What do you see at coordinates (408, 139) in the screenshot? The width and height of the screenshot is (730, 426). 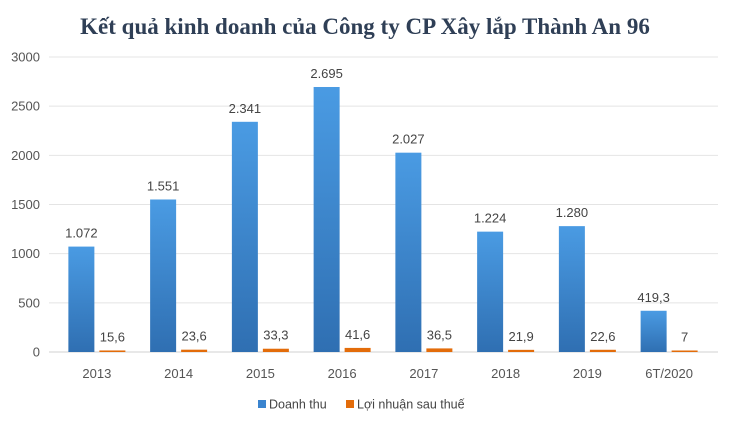 I see `data-label: 2.027` at bounding box center [408, 139].